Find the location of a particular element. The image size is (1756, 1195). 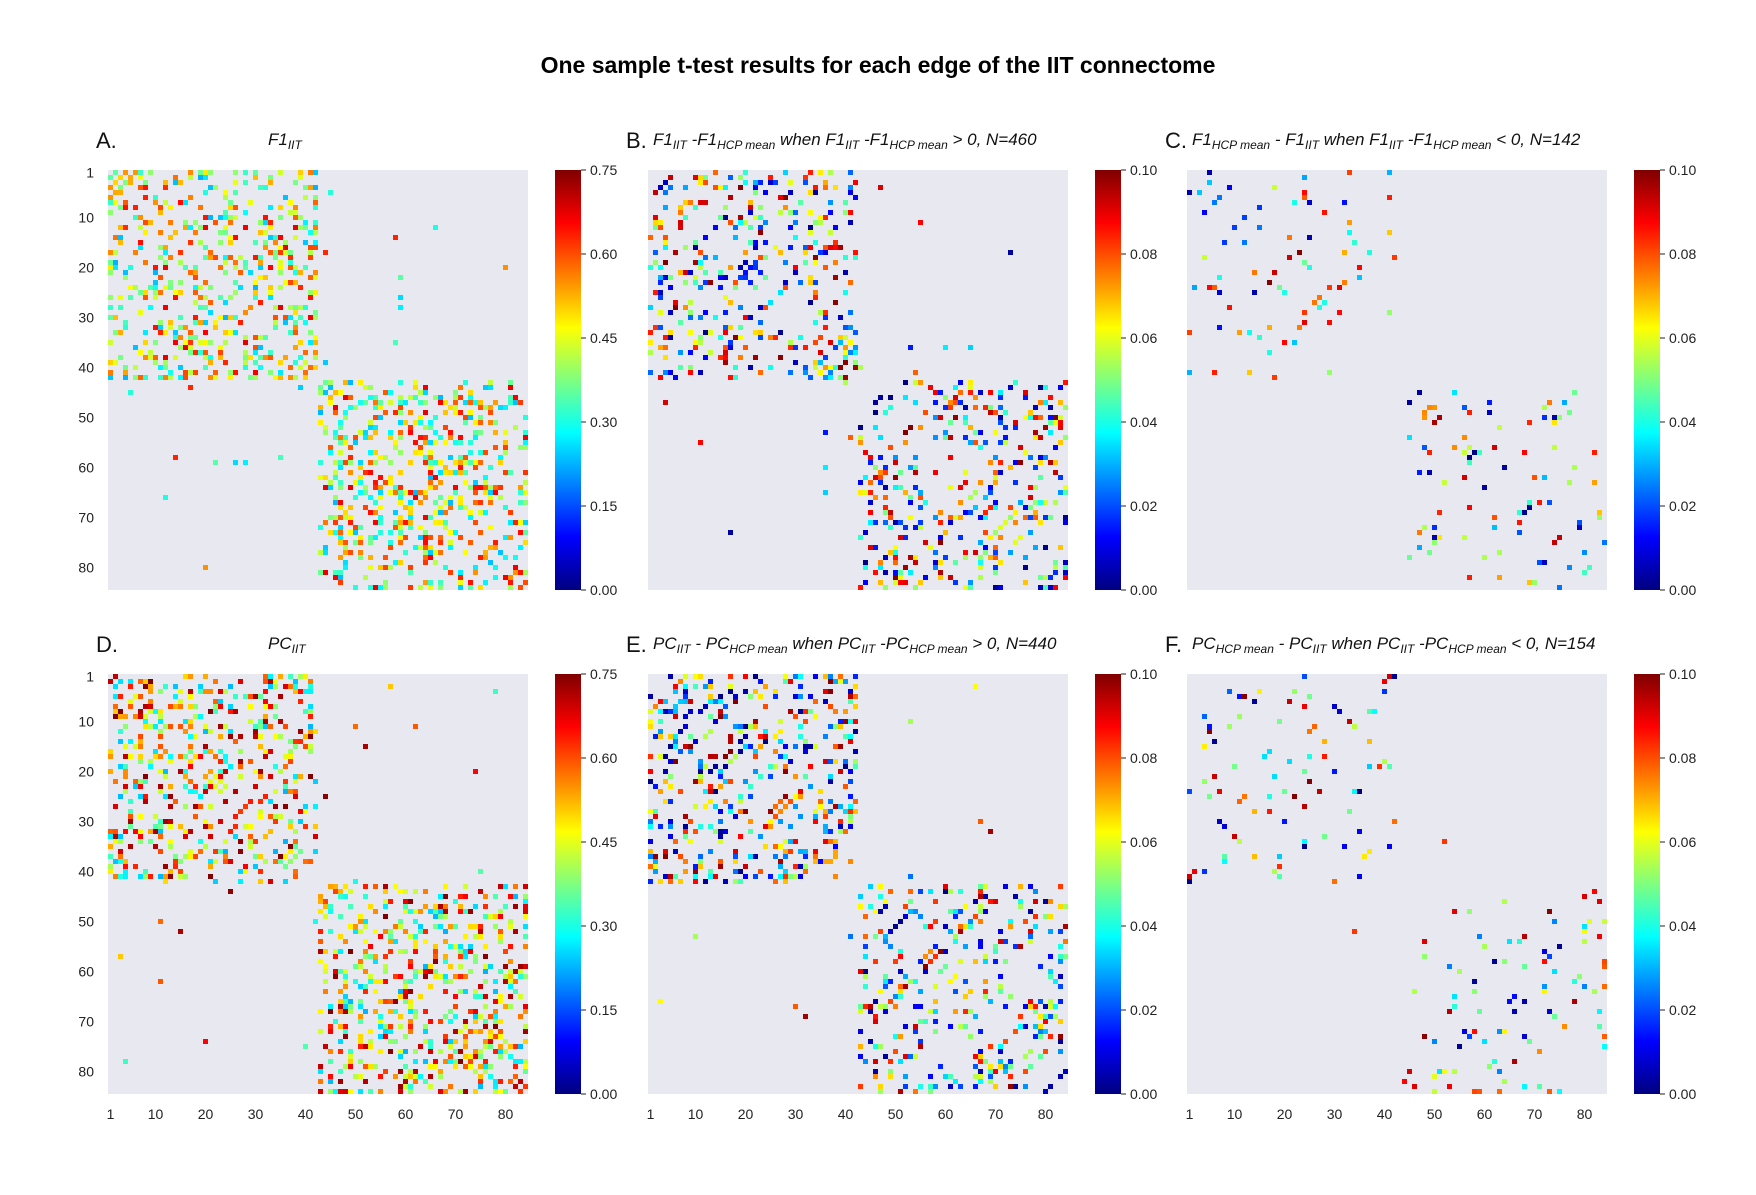

title-part: PC is located at coordinates (1204, 643).